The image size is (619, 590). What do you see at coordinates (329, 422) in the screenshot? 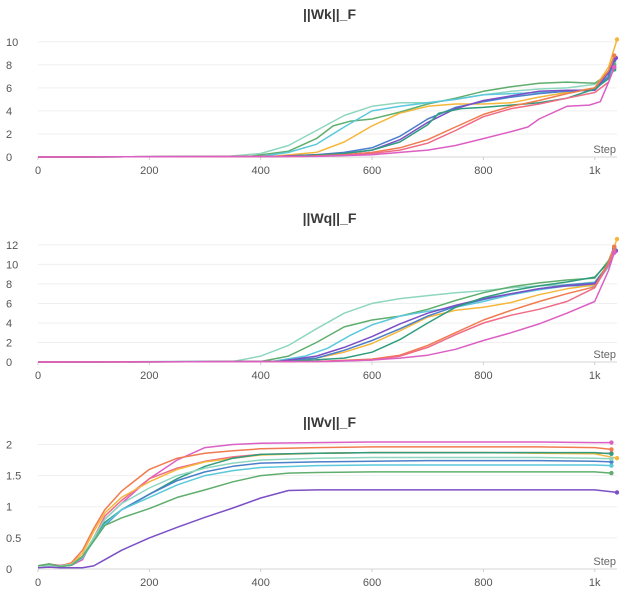
I see `chart-title: ||Wv||_F` at bounding box center [329, 422].